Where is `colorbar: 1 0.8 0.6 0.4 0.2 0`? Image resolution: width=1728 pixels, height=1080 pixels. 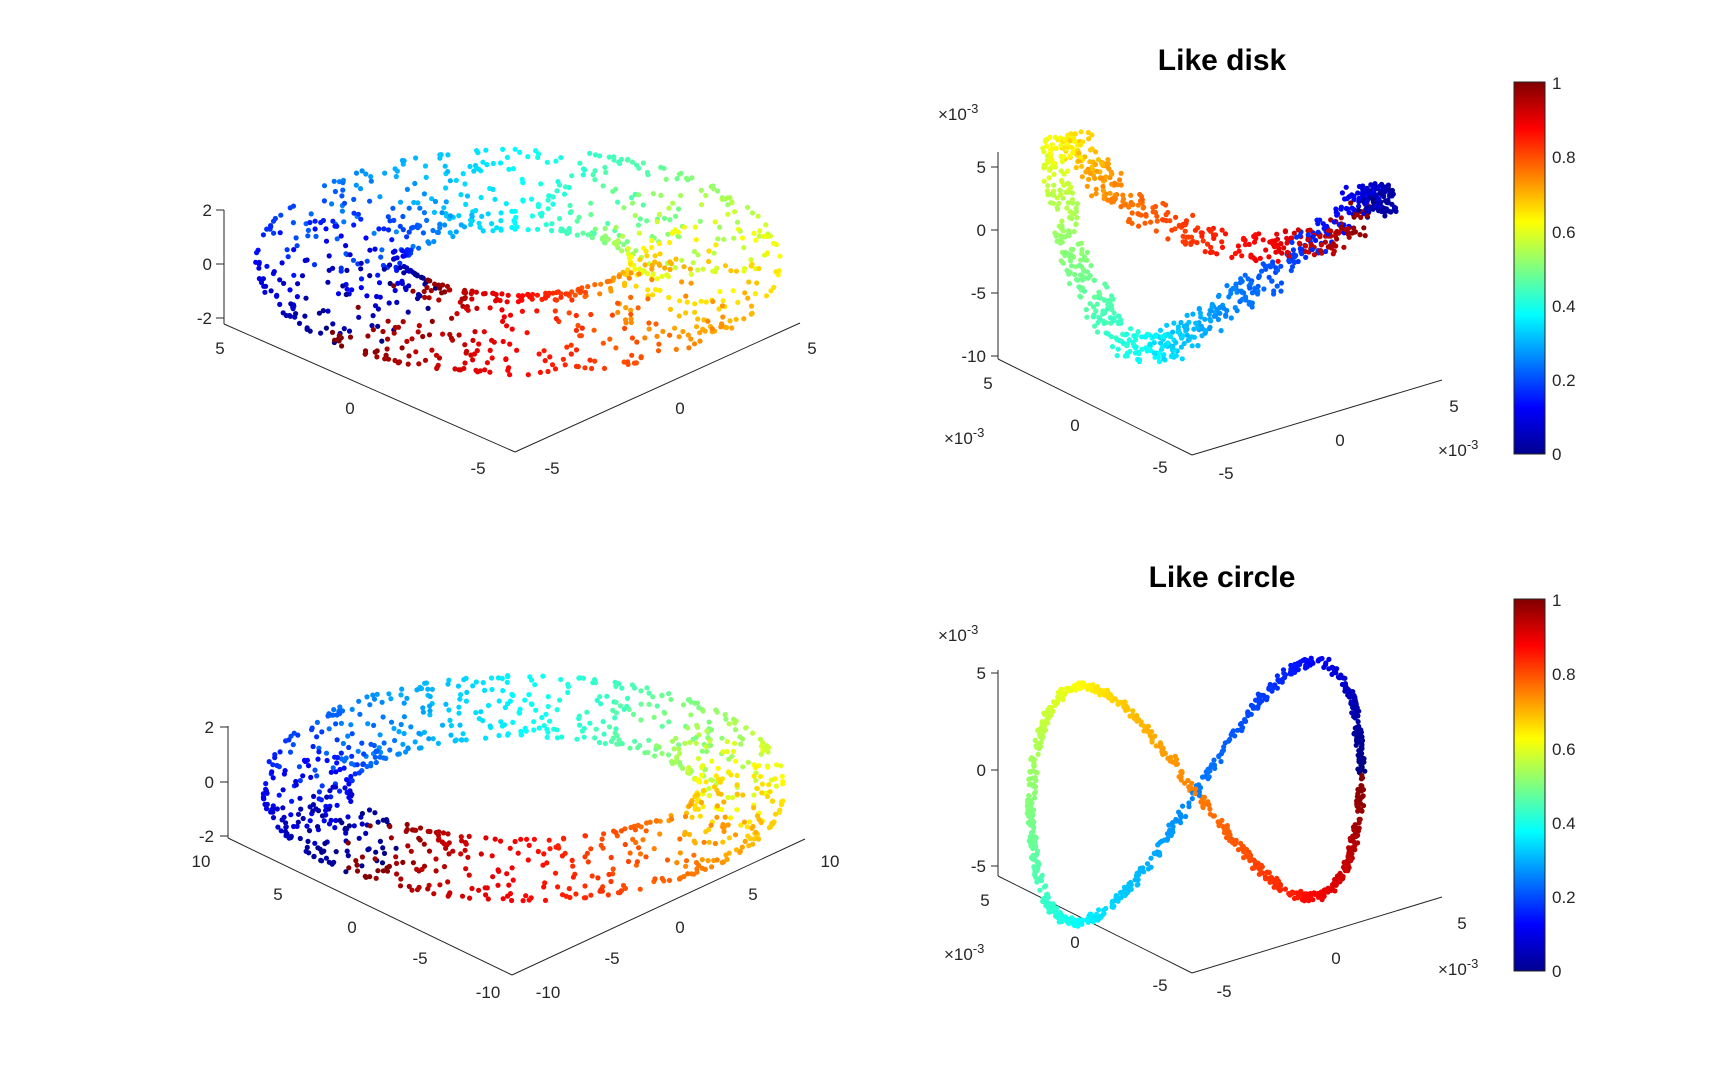
colorbar: 1 0.8 0.6 0.4 0.2 0 is located at coordinates (1544, 786).